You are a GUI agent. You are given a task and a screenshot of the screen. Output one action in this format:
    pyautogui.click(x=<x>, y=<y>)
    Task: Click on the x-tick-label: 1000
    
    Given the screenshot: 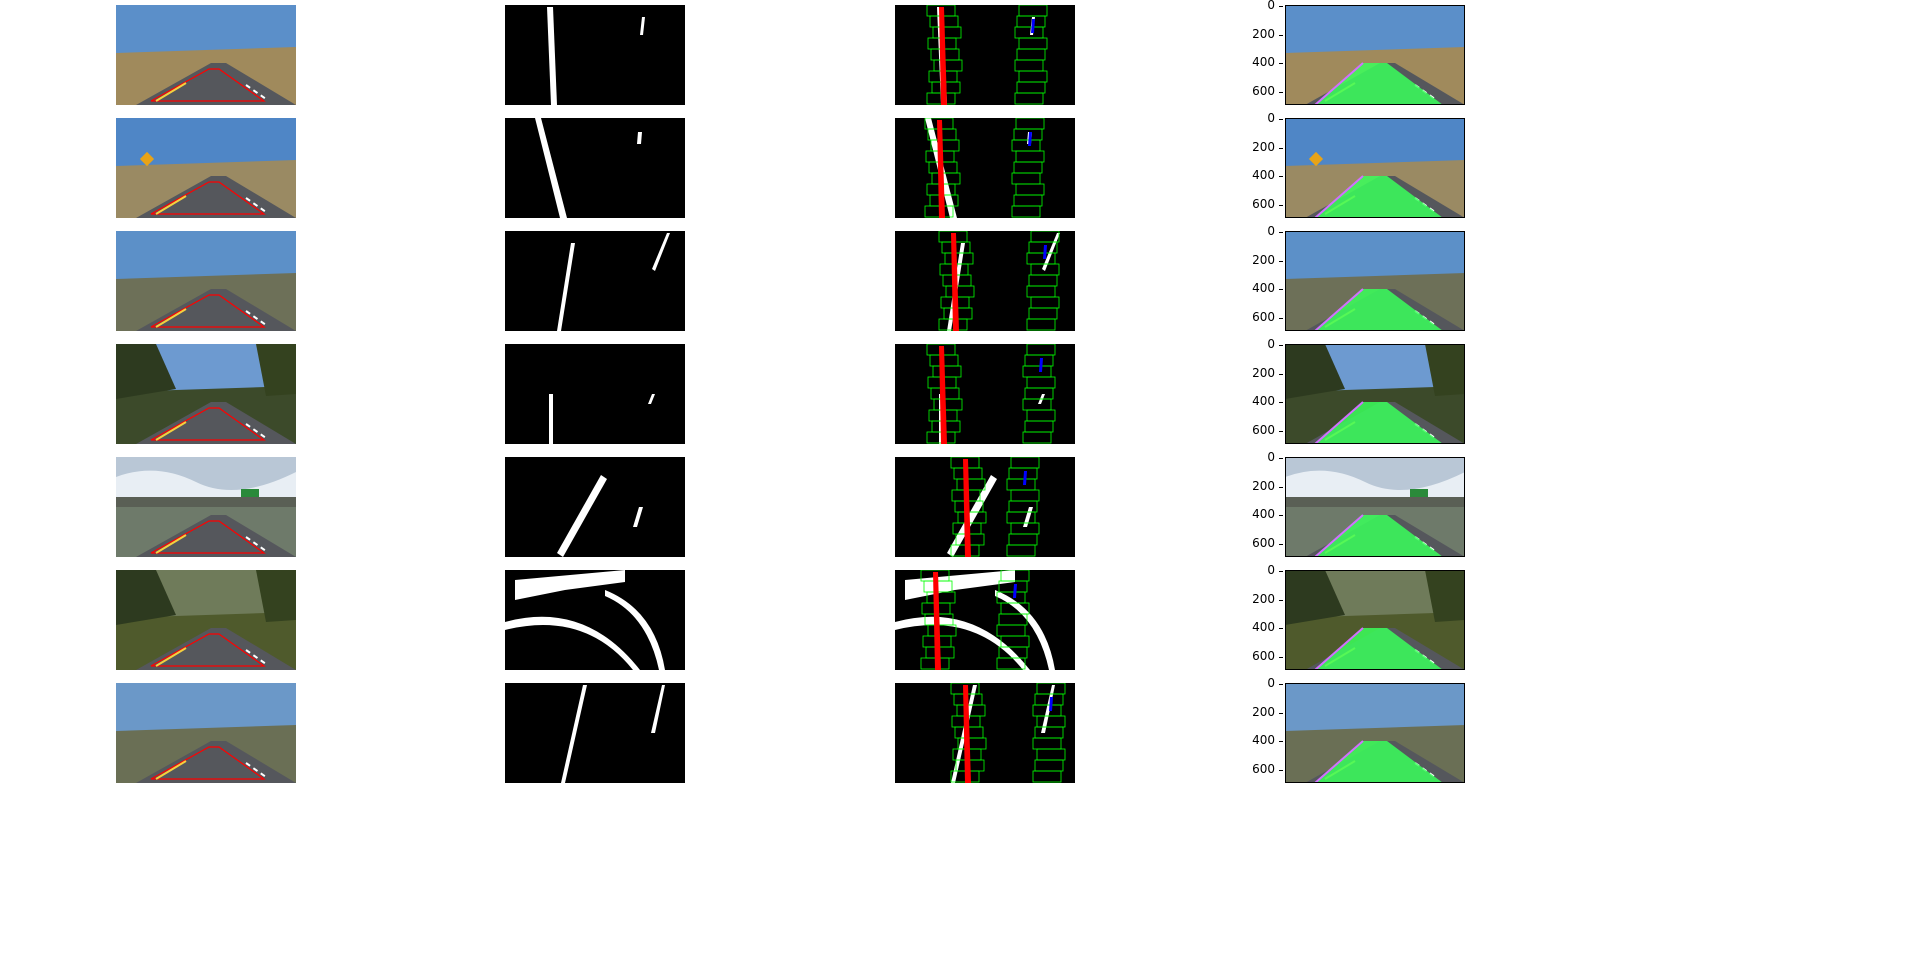 What is the action you would take?
    pyautogui.click(x=1428, y=793)
    